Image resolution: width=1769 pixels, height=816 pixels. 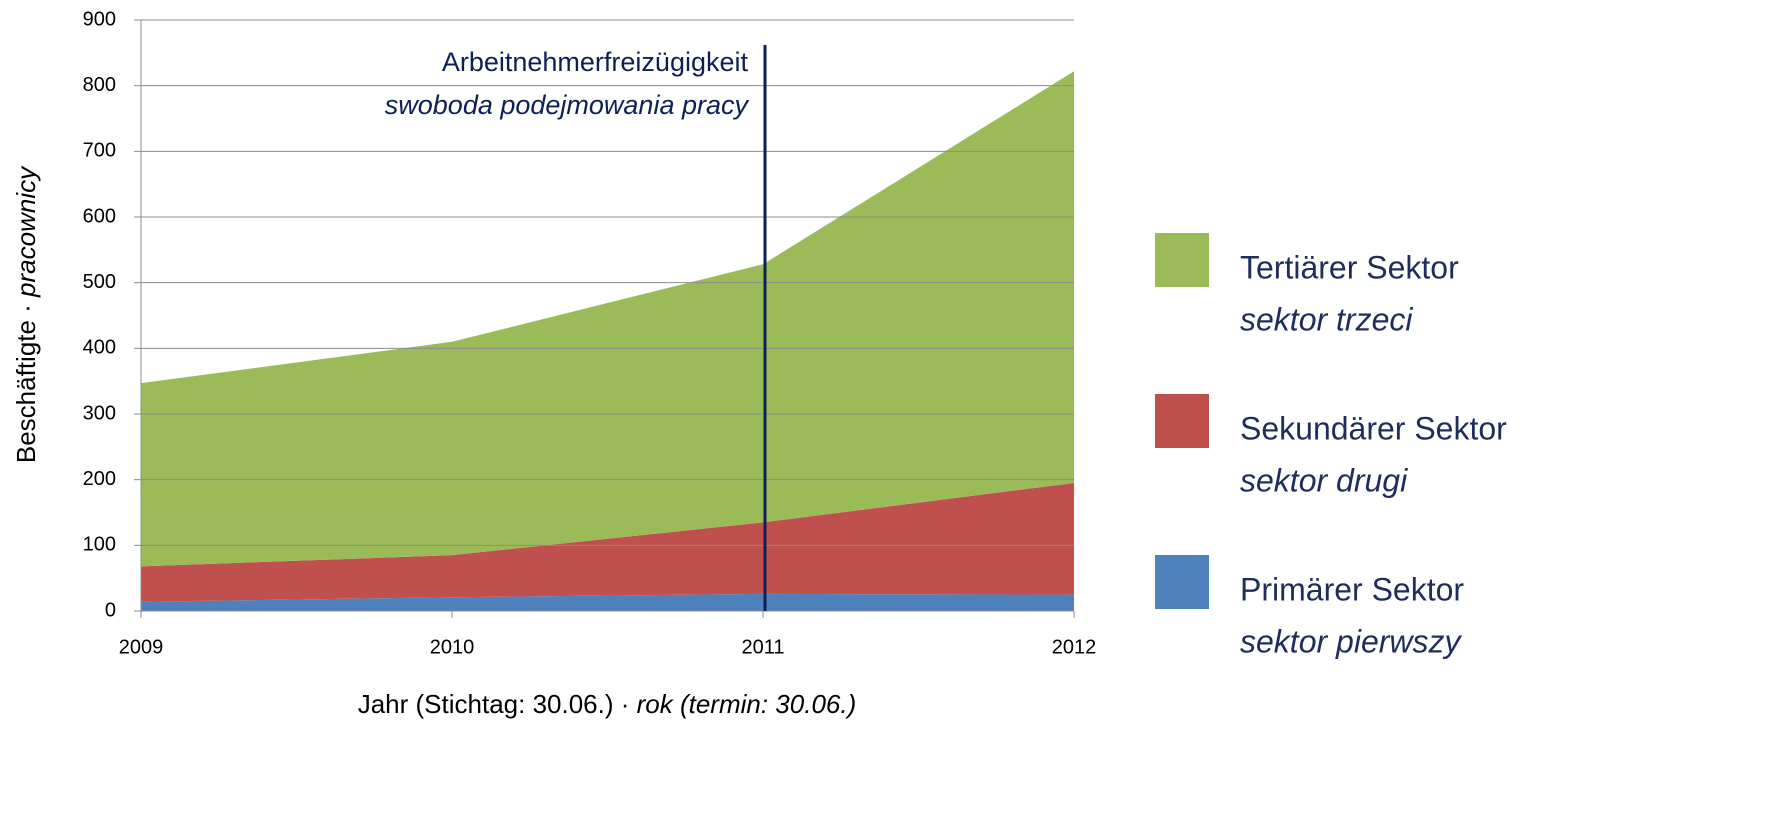 What do you see at coordinates (497, 704) in the screenshot?
I see `x-label-de: Jahr (Stichtag: 30.06.) ·` at bounding box center [497, 704].